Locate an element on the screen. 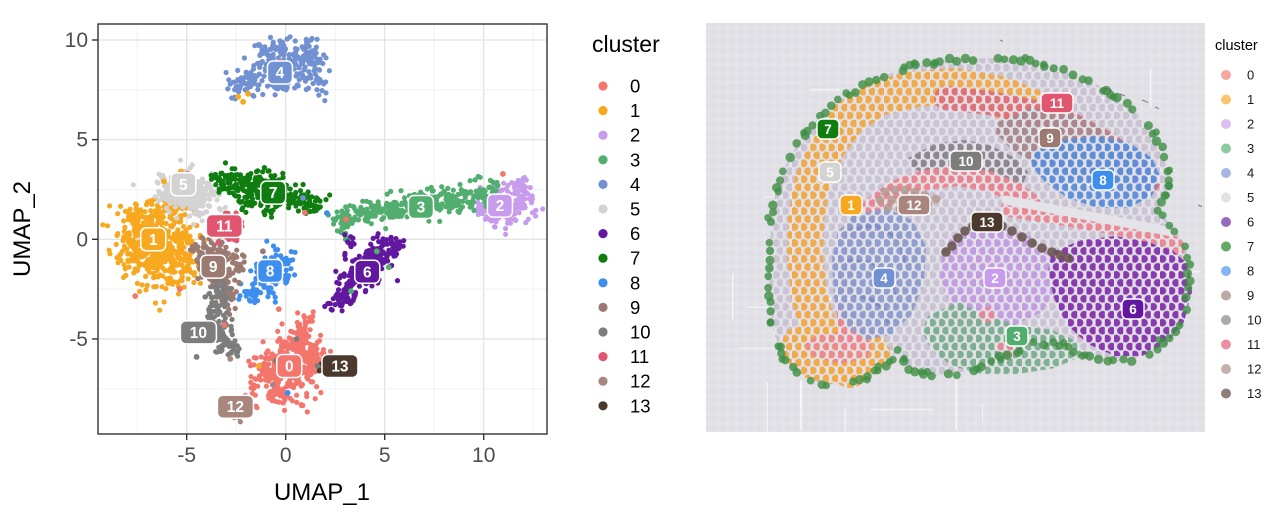 The image size is (1269, 529). spatial-legend-item-6: 6 is located at coordinates (1237, 222).